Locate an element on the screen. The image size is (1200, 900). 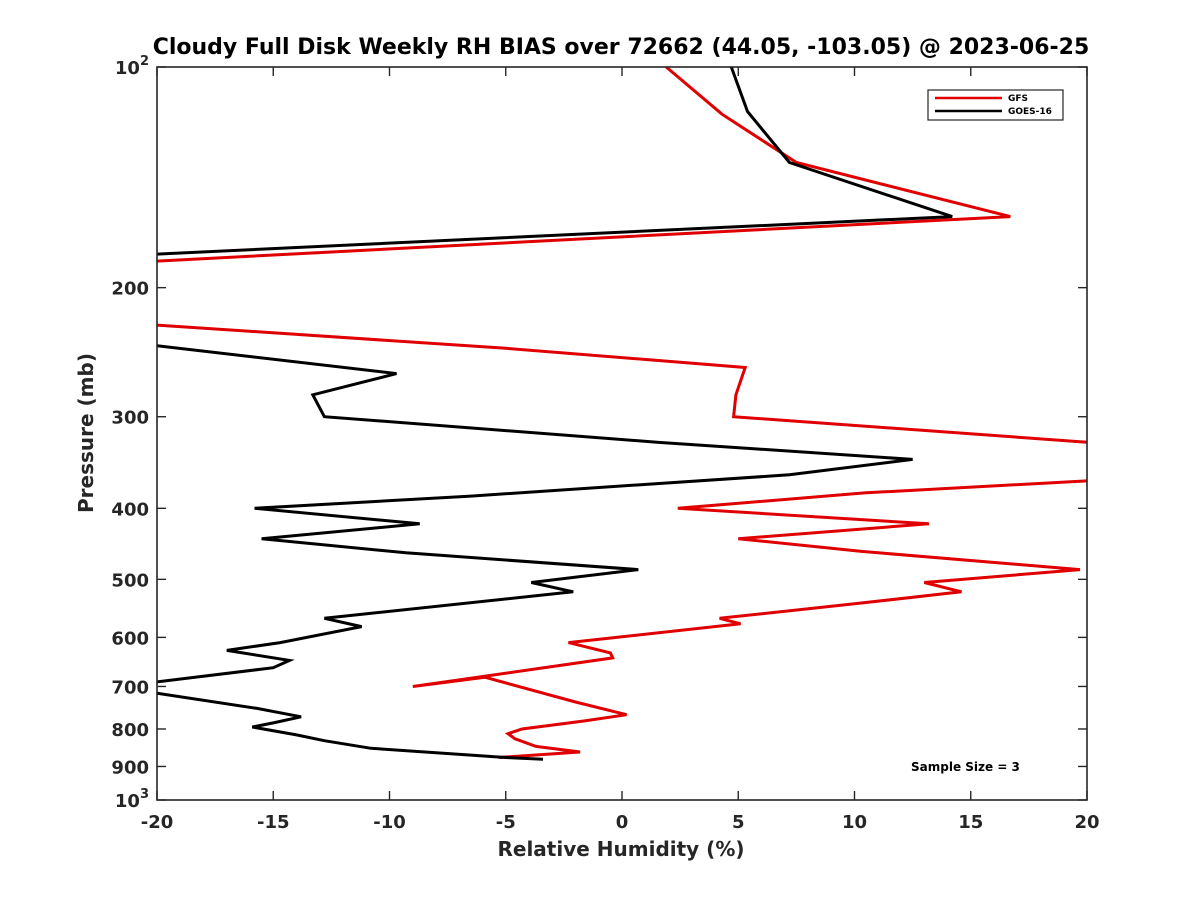
x-tick-label: 10 is located at coordinates (854, 822).